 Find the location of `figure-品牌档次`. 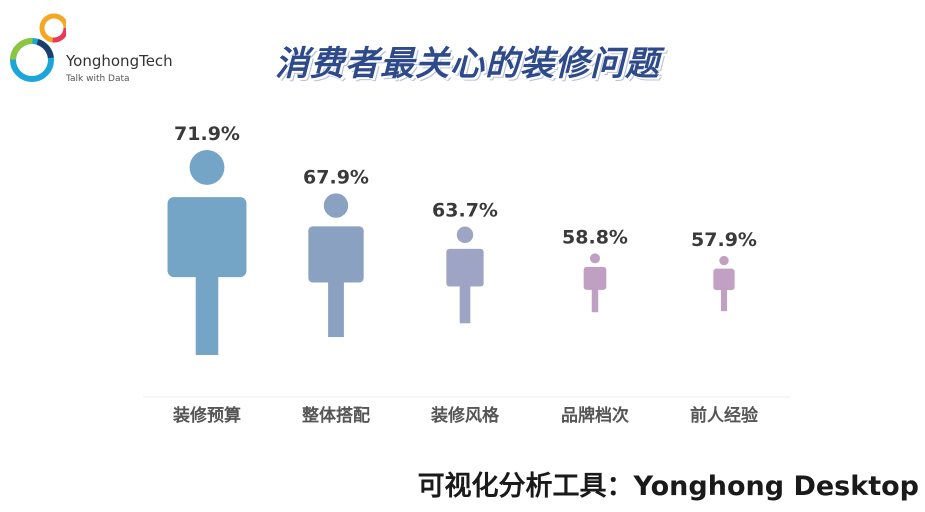

figure-品牌档次 is located at coordinates (595, 283).